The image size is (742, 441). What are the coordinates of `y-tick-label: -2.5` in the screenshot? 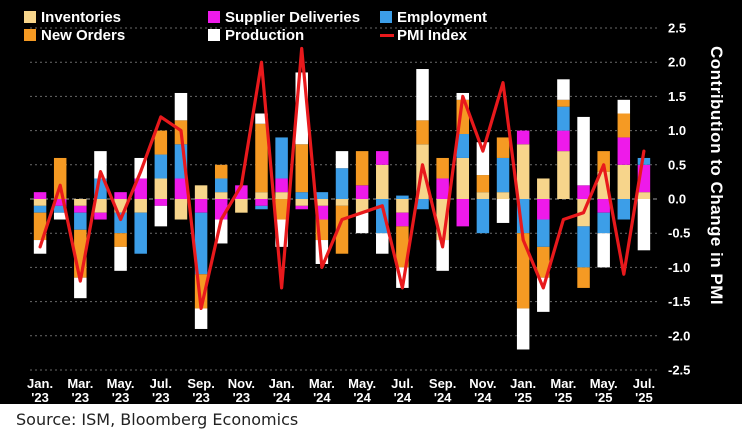 It's located at (679, 370).